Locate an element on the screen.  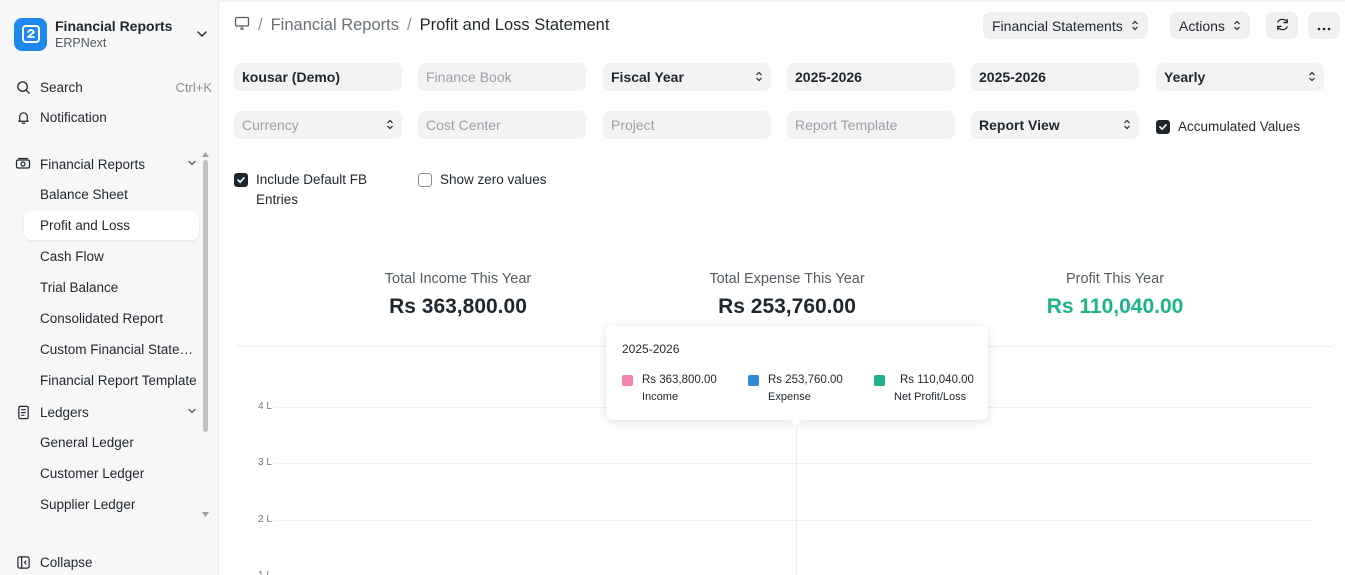
group-label: Financial Reports is located at coordinates (93, 164).